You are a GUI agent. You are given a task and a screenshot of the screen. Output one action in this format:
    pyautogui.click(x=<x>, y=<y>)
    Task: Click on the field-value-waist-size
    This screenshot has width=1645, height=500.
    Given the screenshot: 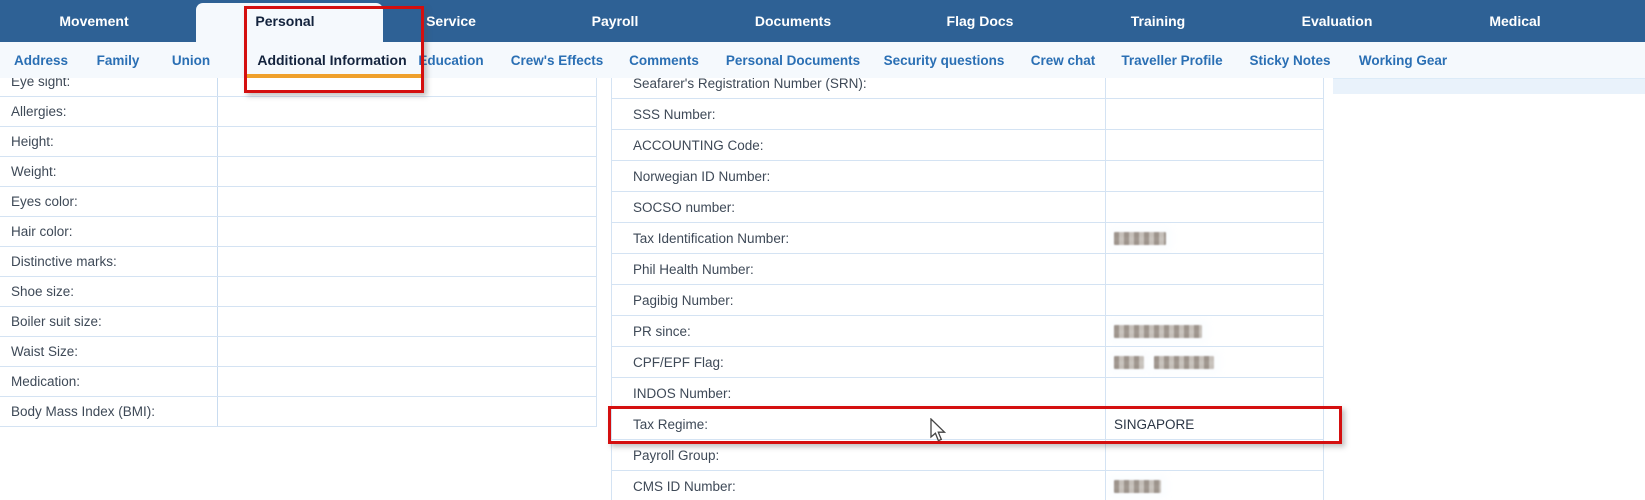 What is the action you would take?
    pyautogui.click(x=407, y=351)
    